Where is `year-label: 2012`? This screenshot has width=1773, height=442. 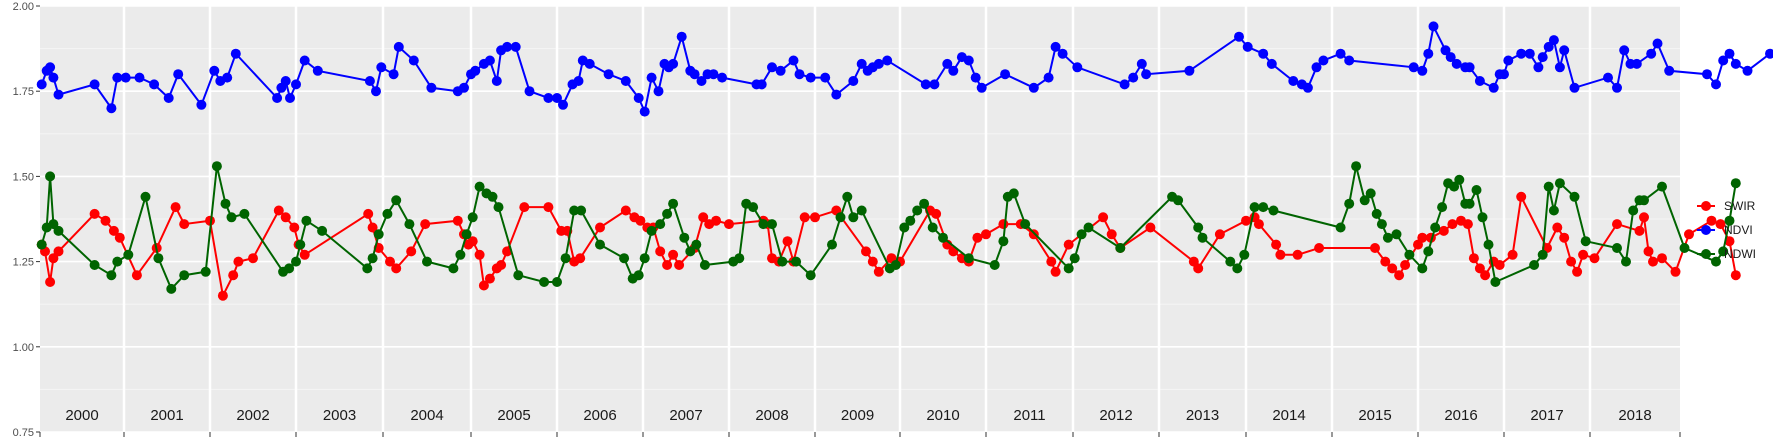 year-label: 2012 is located at coordinates (1115, 415).